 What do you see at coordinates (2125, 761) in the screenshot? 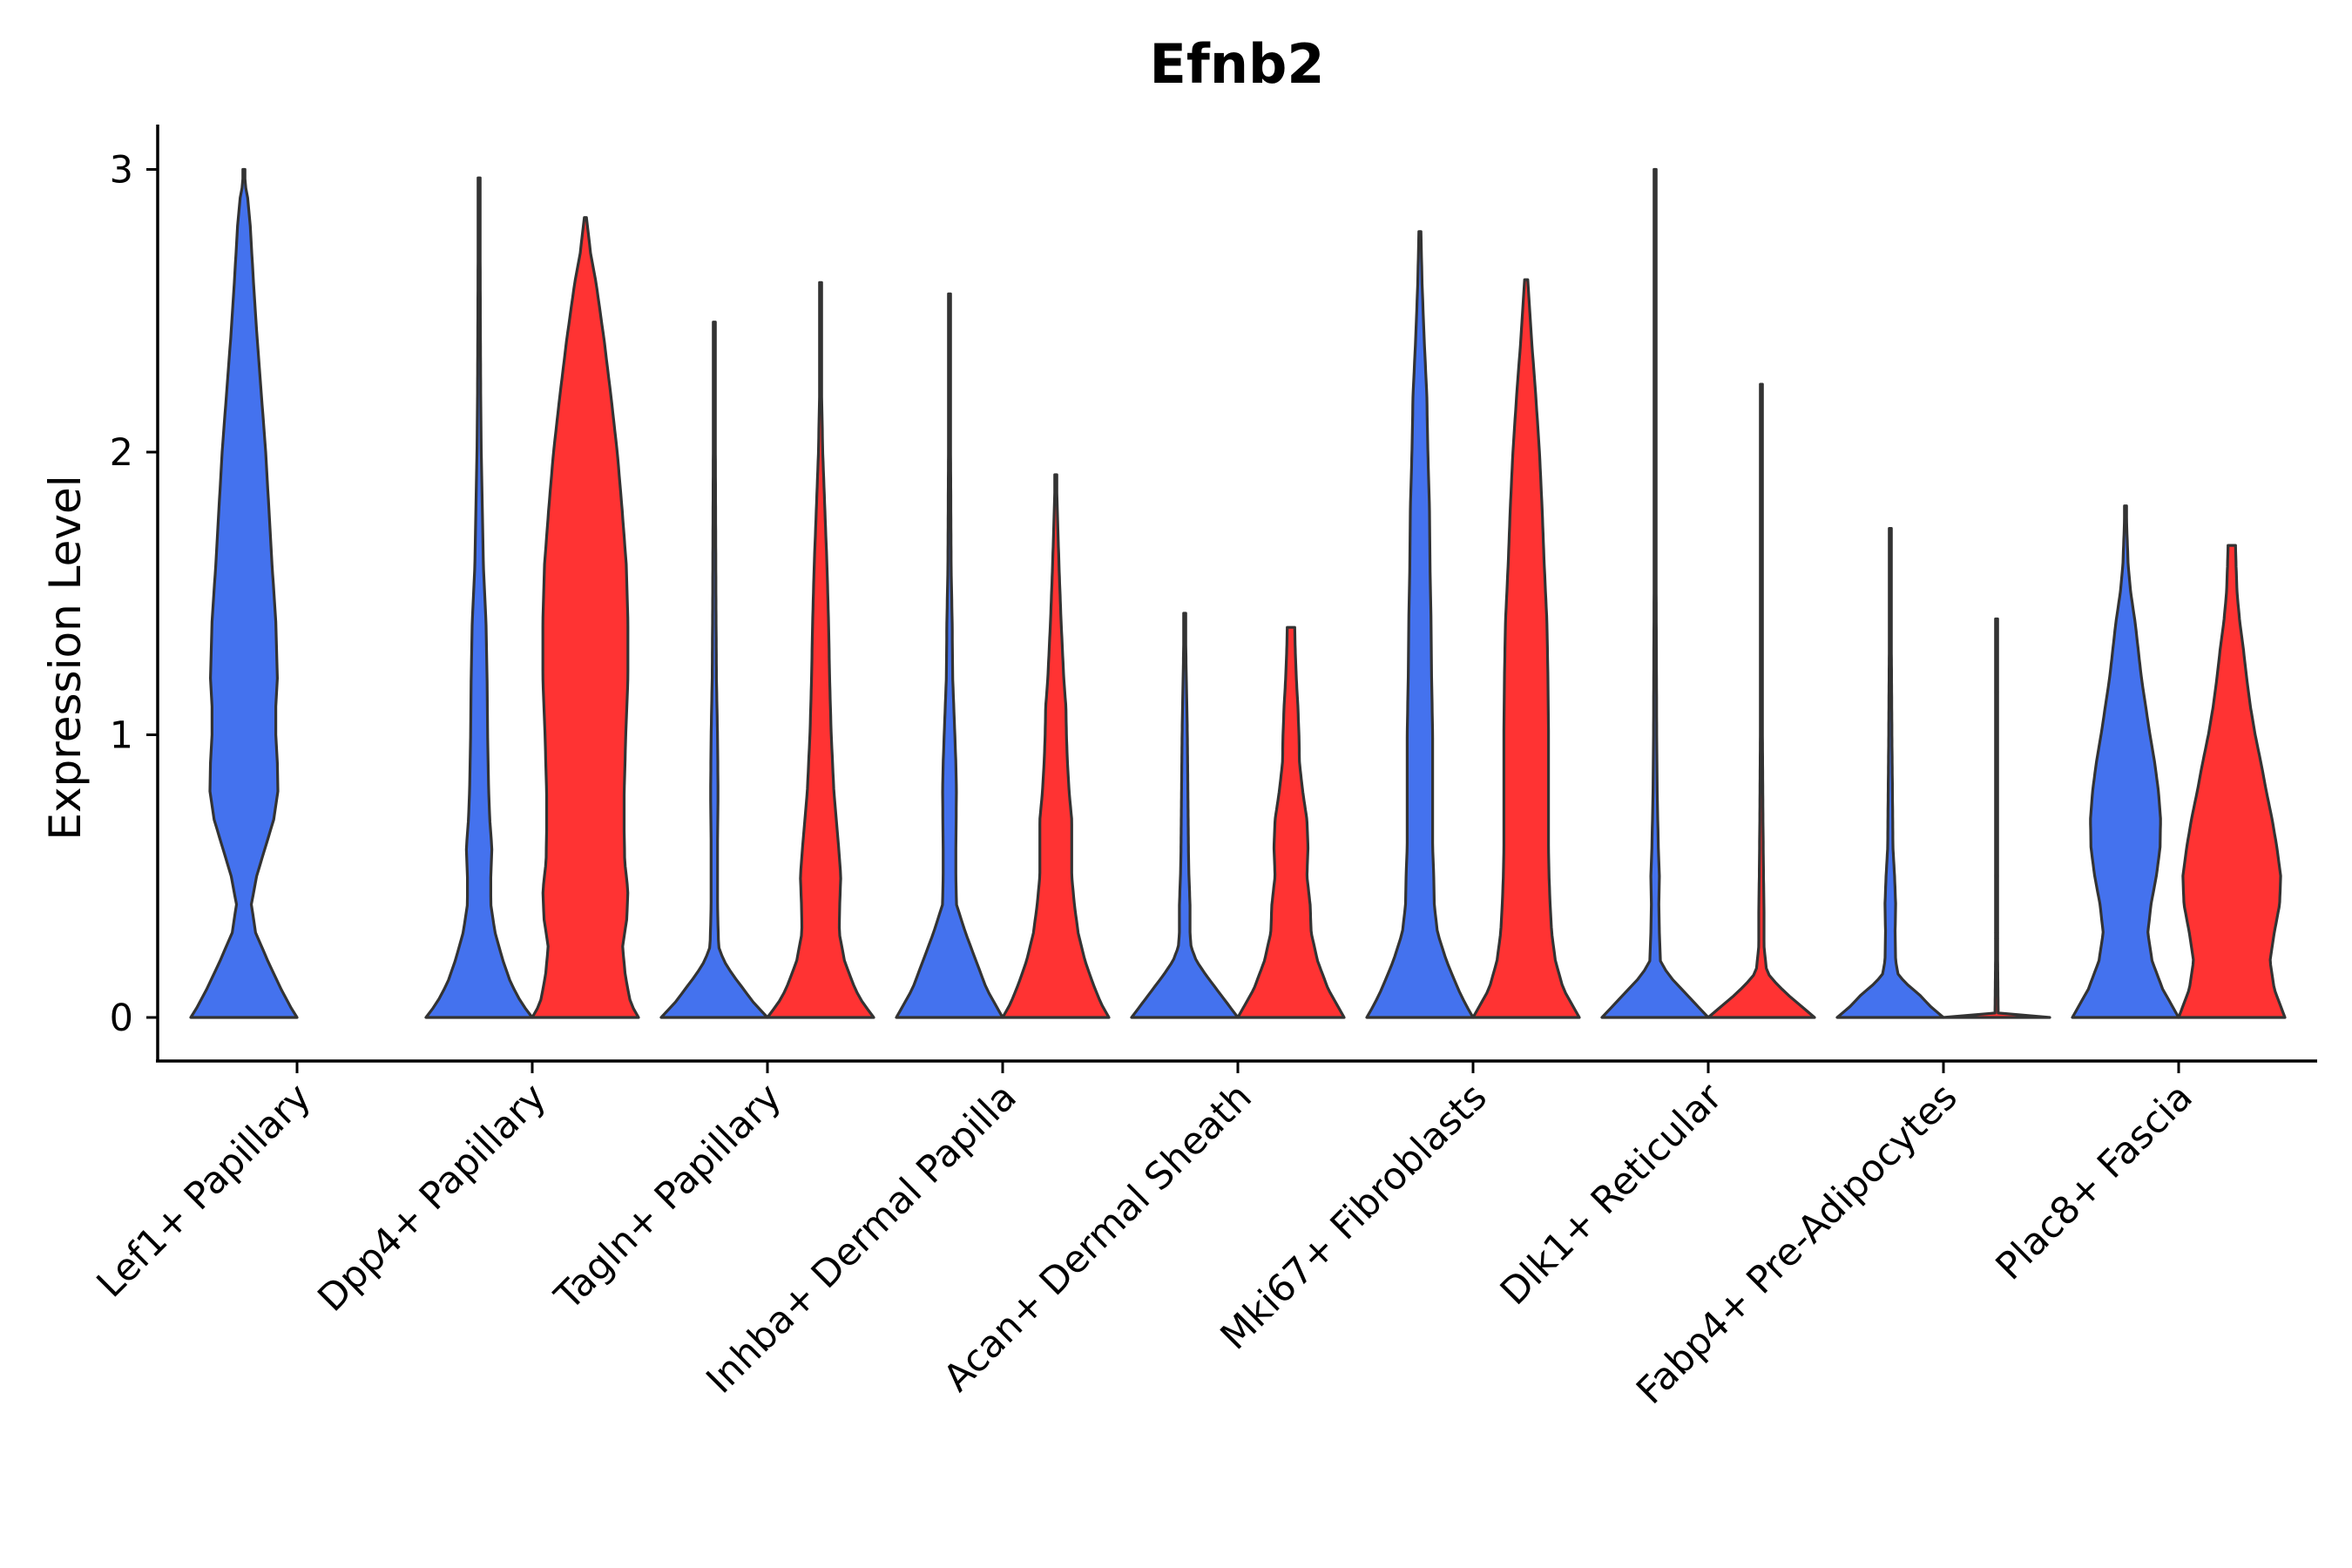
I see `violin-plac8-fascia-group1` at bounding box center [2125, 761].